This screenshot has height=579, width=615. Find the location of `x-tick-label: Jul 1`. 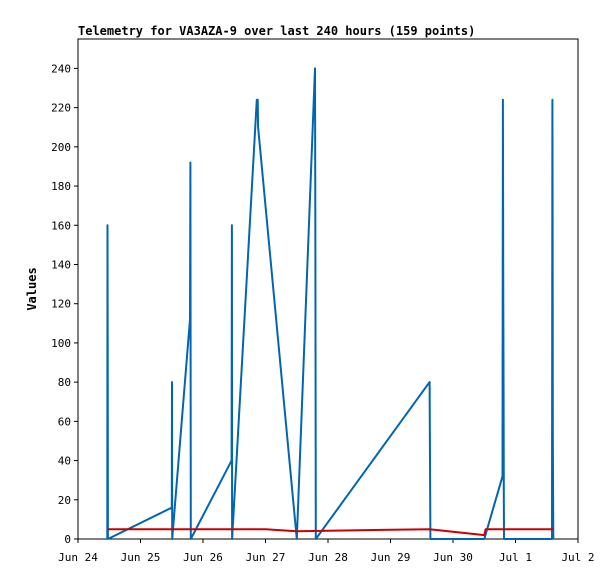

x-tick-label: Jul 1 is located at coordinates (515, 557).